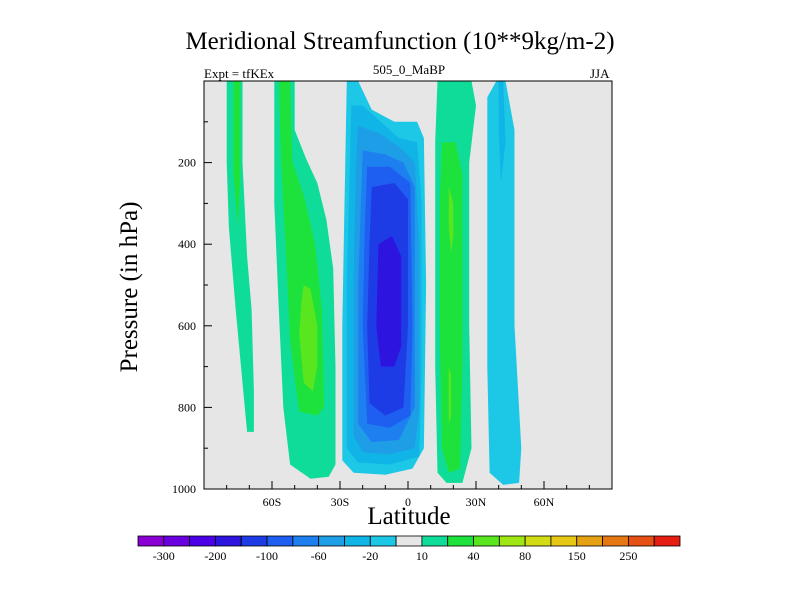 The width and height of the screenshot is (800, 600). Describe the element at coordinates (187, 326) in the screenshot. I see `y-tick-label: 600` at that location.